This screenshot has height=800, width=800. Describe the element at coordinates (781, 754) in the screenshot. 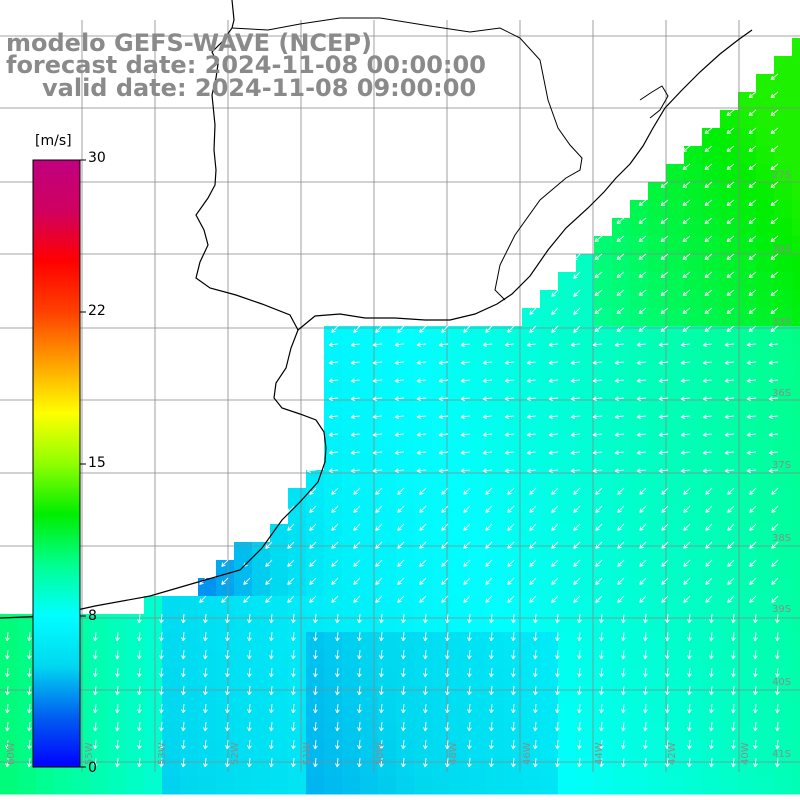

I see `lat-label: 41S` at that location.